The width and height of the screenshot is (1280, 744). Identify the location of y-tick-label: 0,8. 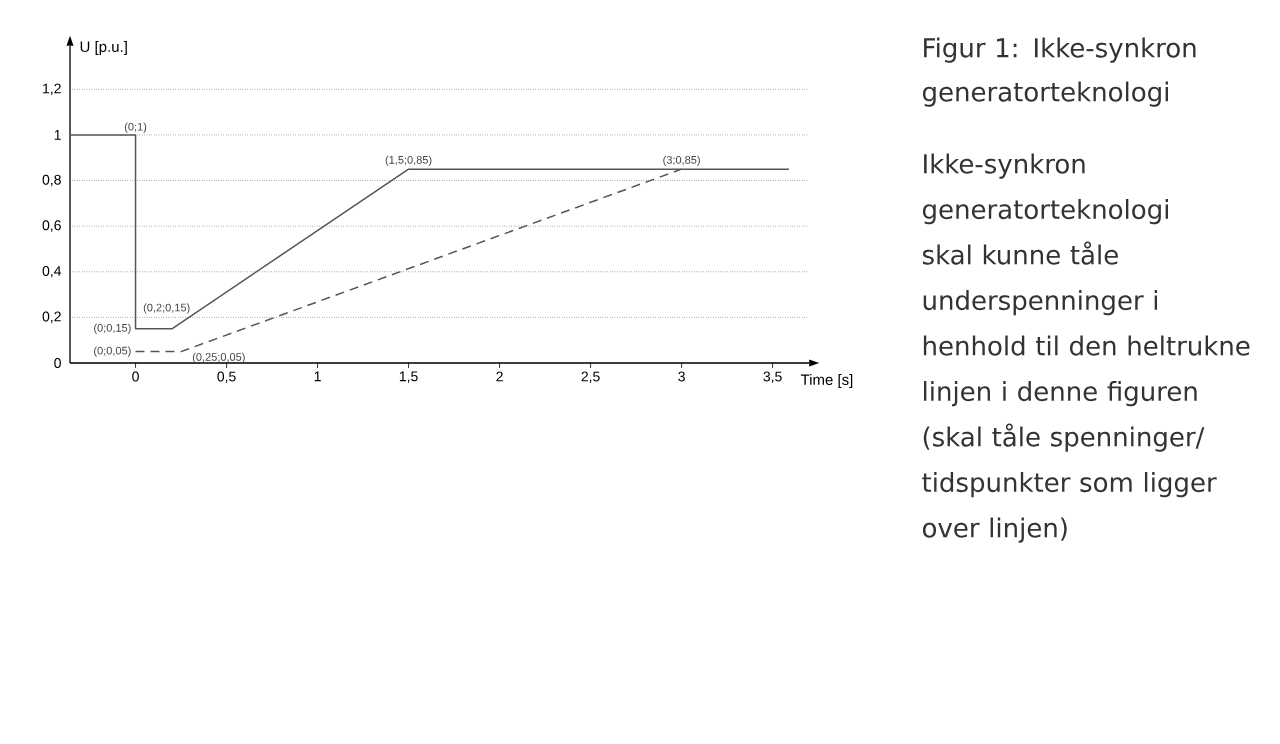
(51, 180).